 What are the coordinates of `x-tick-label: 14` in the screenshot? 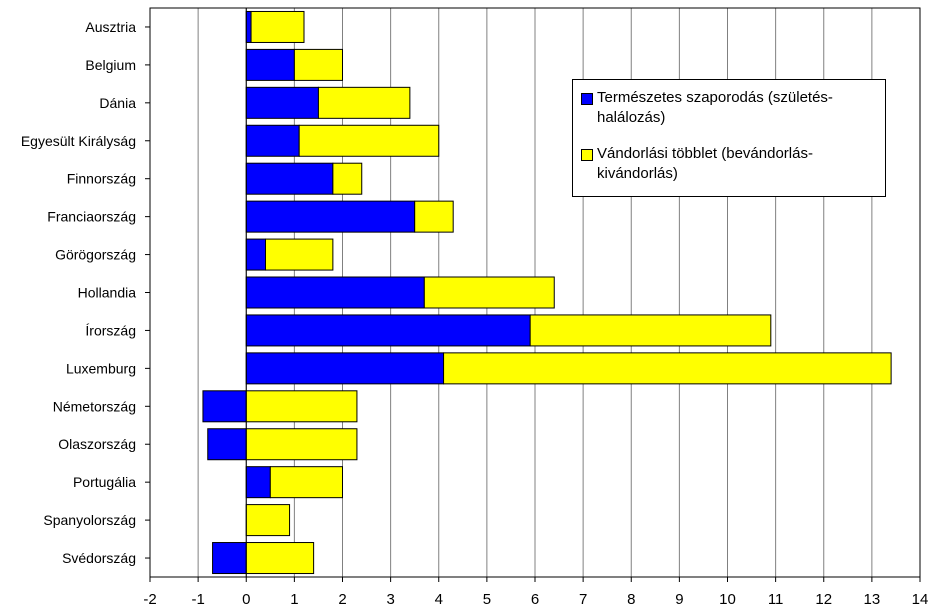 It's located at (920, 599).